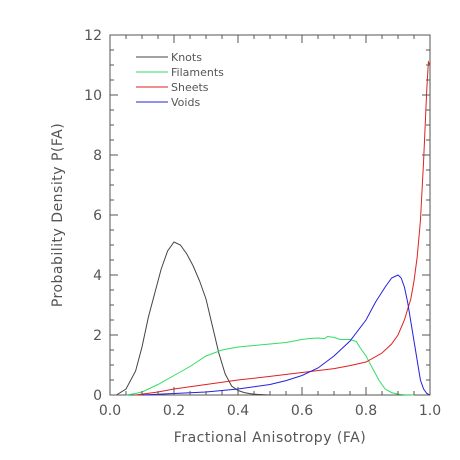  What do you see at coordinates (97, 396) in the screenshot?
I see `y-tick-label: 0` at bounding box center [97, 396].